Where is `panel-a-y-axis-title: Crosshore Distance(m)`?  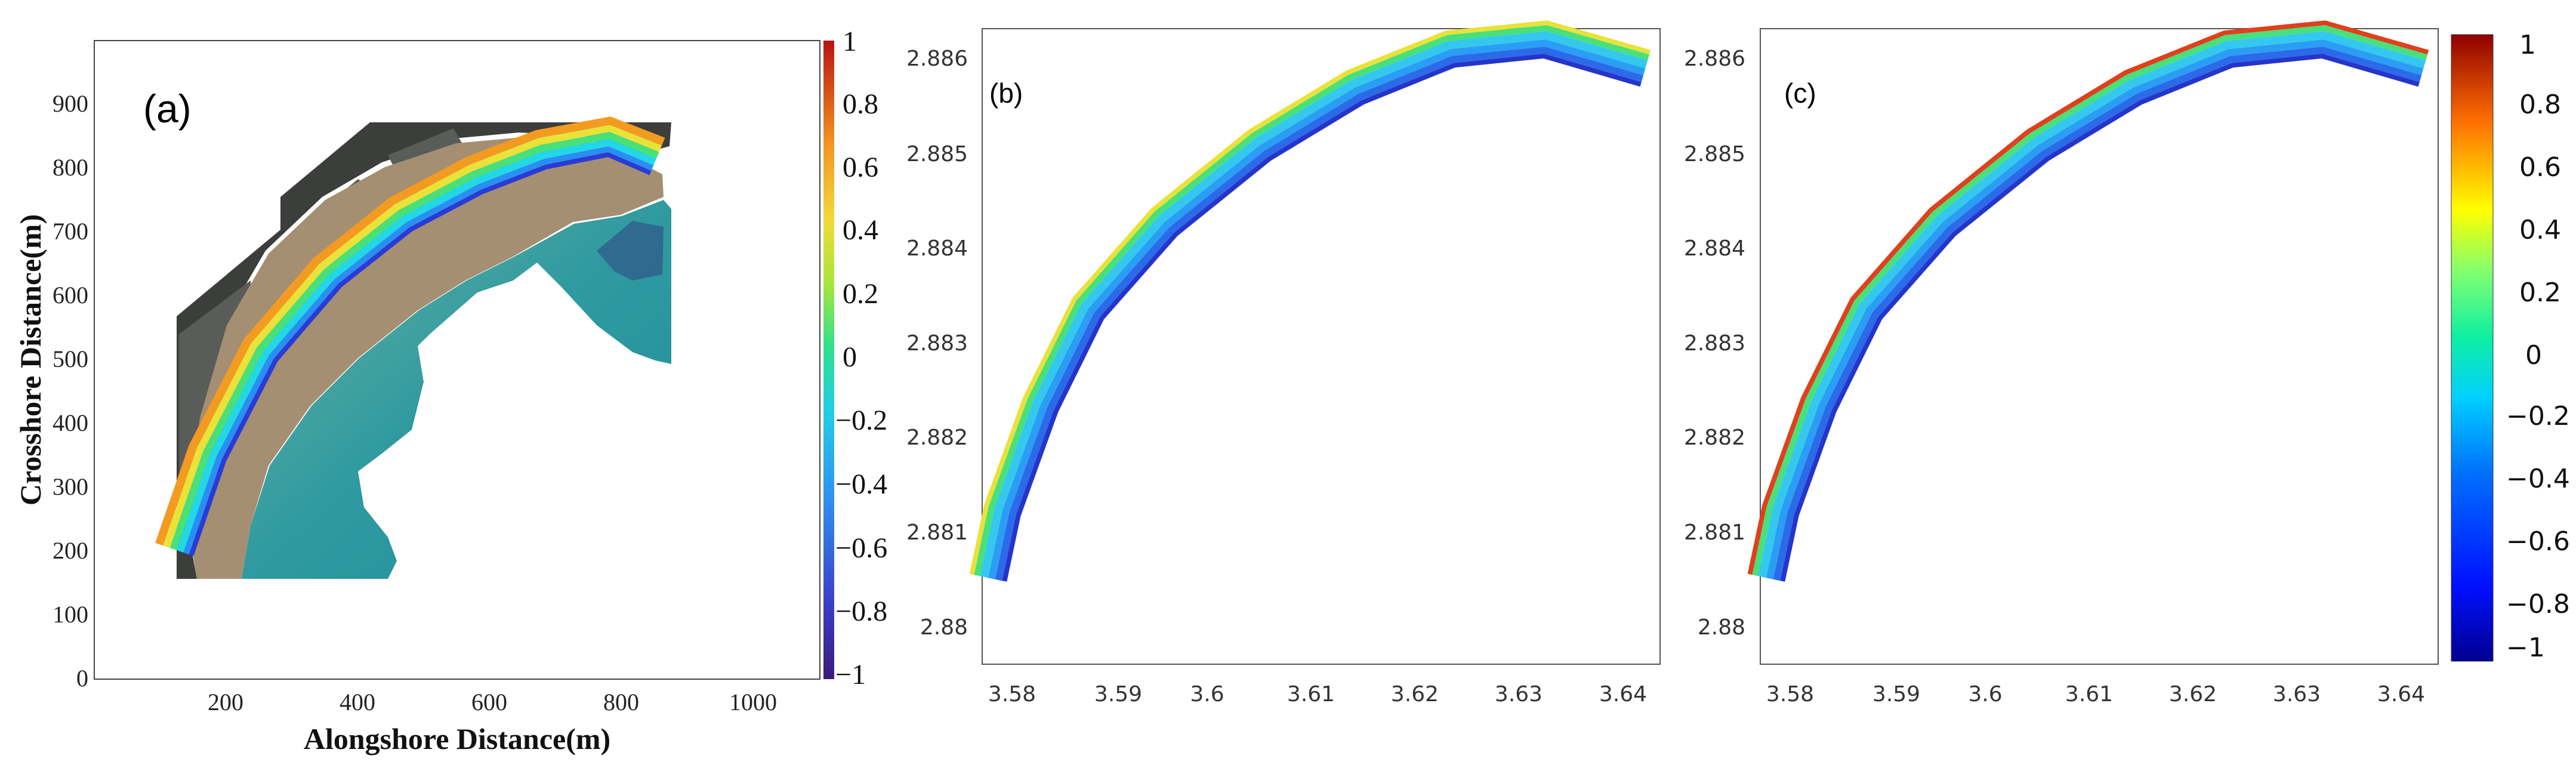
panel-a-y-axis-title: Crosshore Distance(m) is located at coordinates (30, 359).